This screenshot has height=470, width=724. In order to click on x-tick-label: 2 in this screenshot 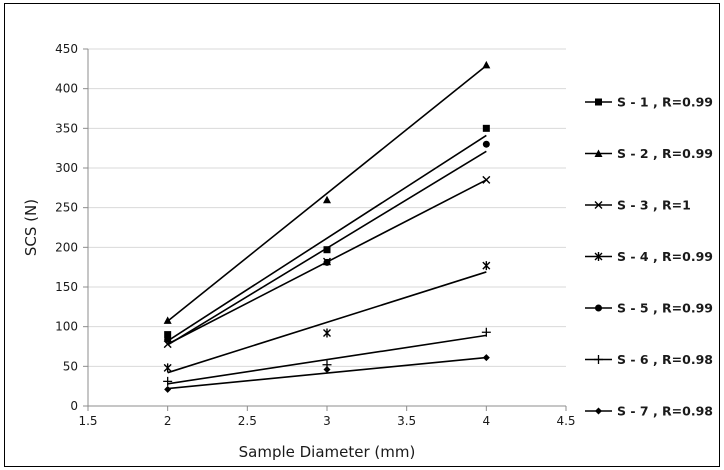, I will do `click(168, 421)`.